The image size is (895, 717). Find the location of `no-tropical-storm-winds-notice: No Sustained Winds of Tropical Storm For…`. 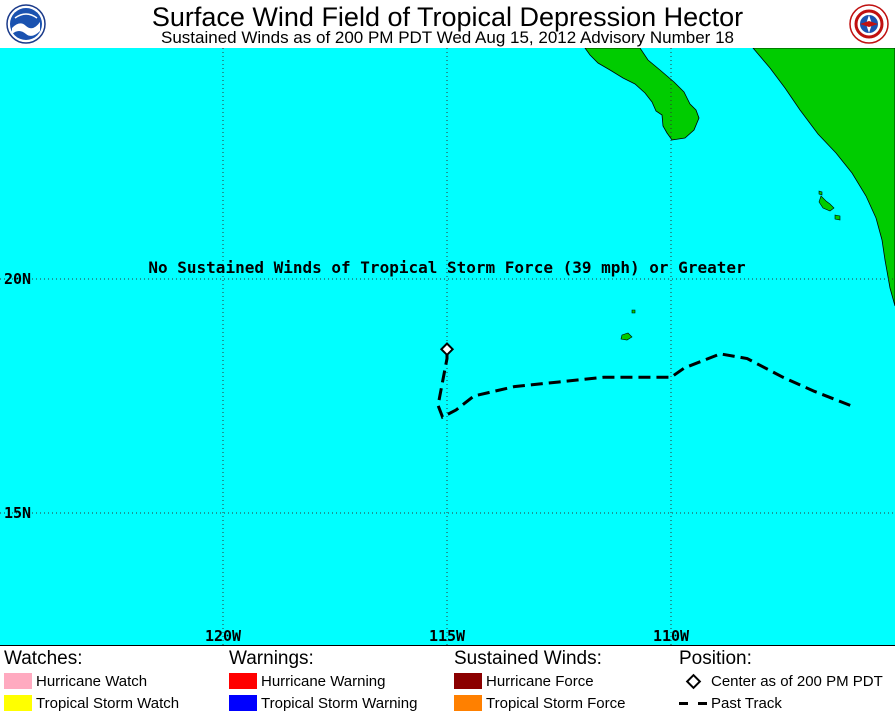

no-tropical-storm-winds-notice: No Sustained Winds of Tropical Storm For… is located at coordinates (446, 267).